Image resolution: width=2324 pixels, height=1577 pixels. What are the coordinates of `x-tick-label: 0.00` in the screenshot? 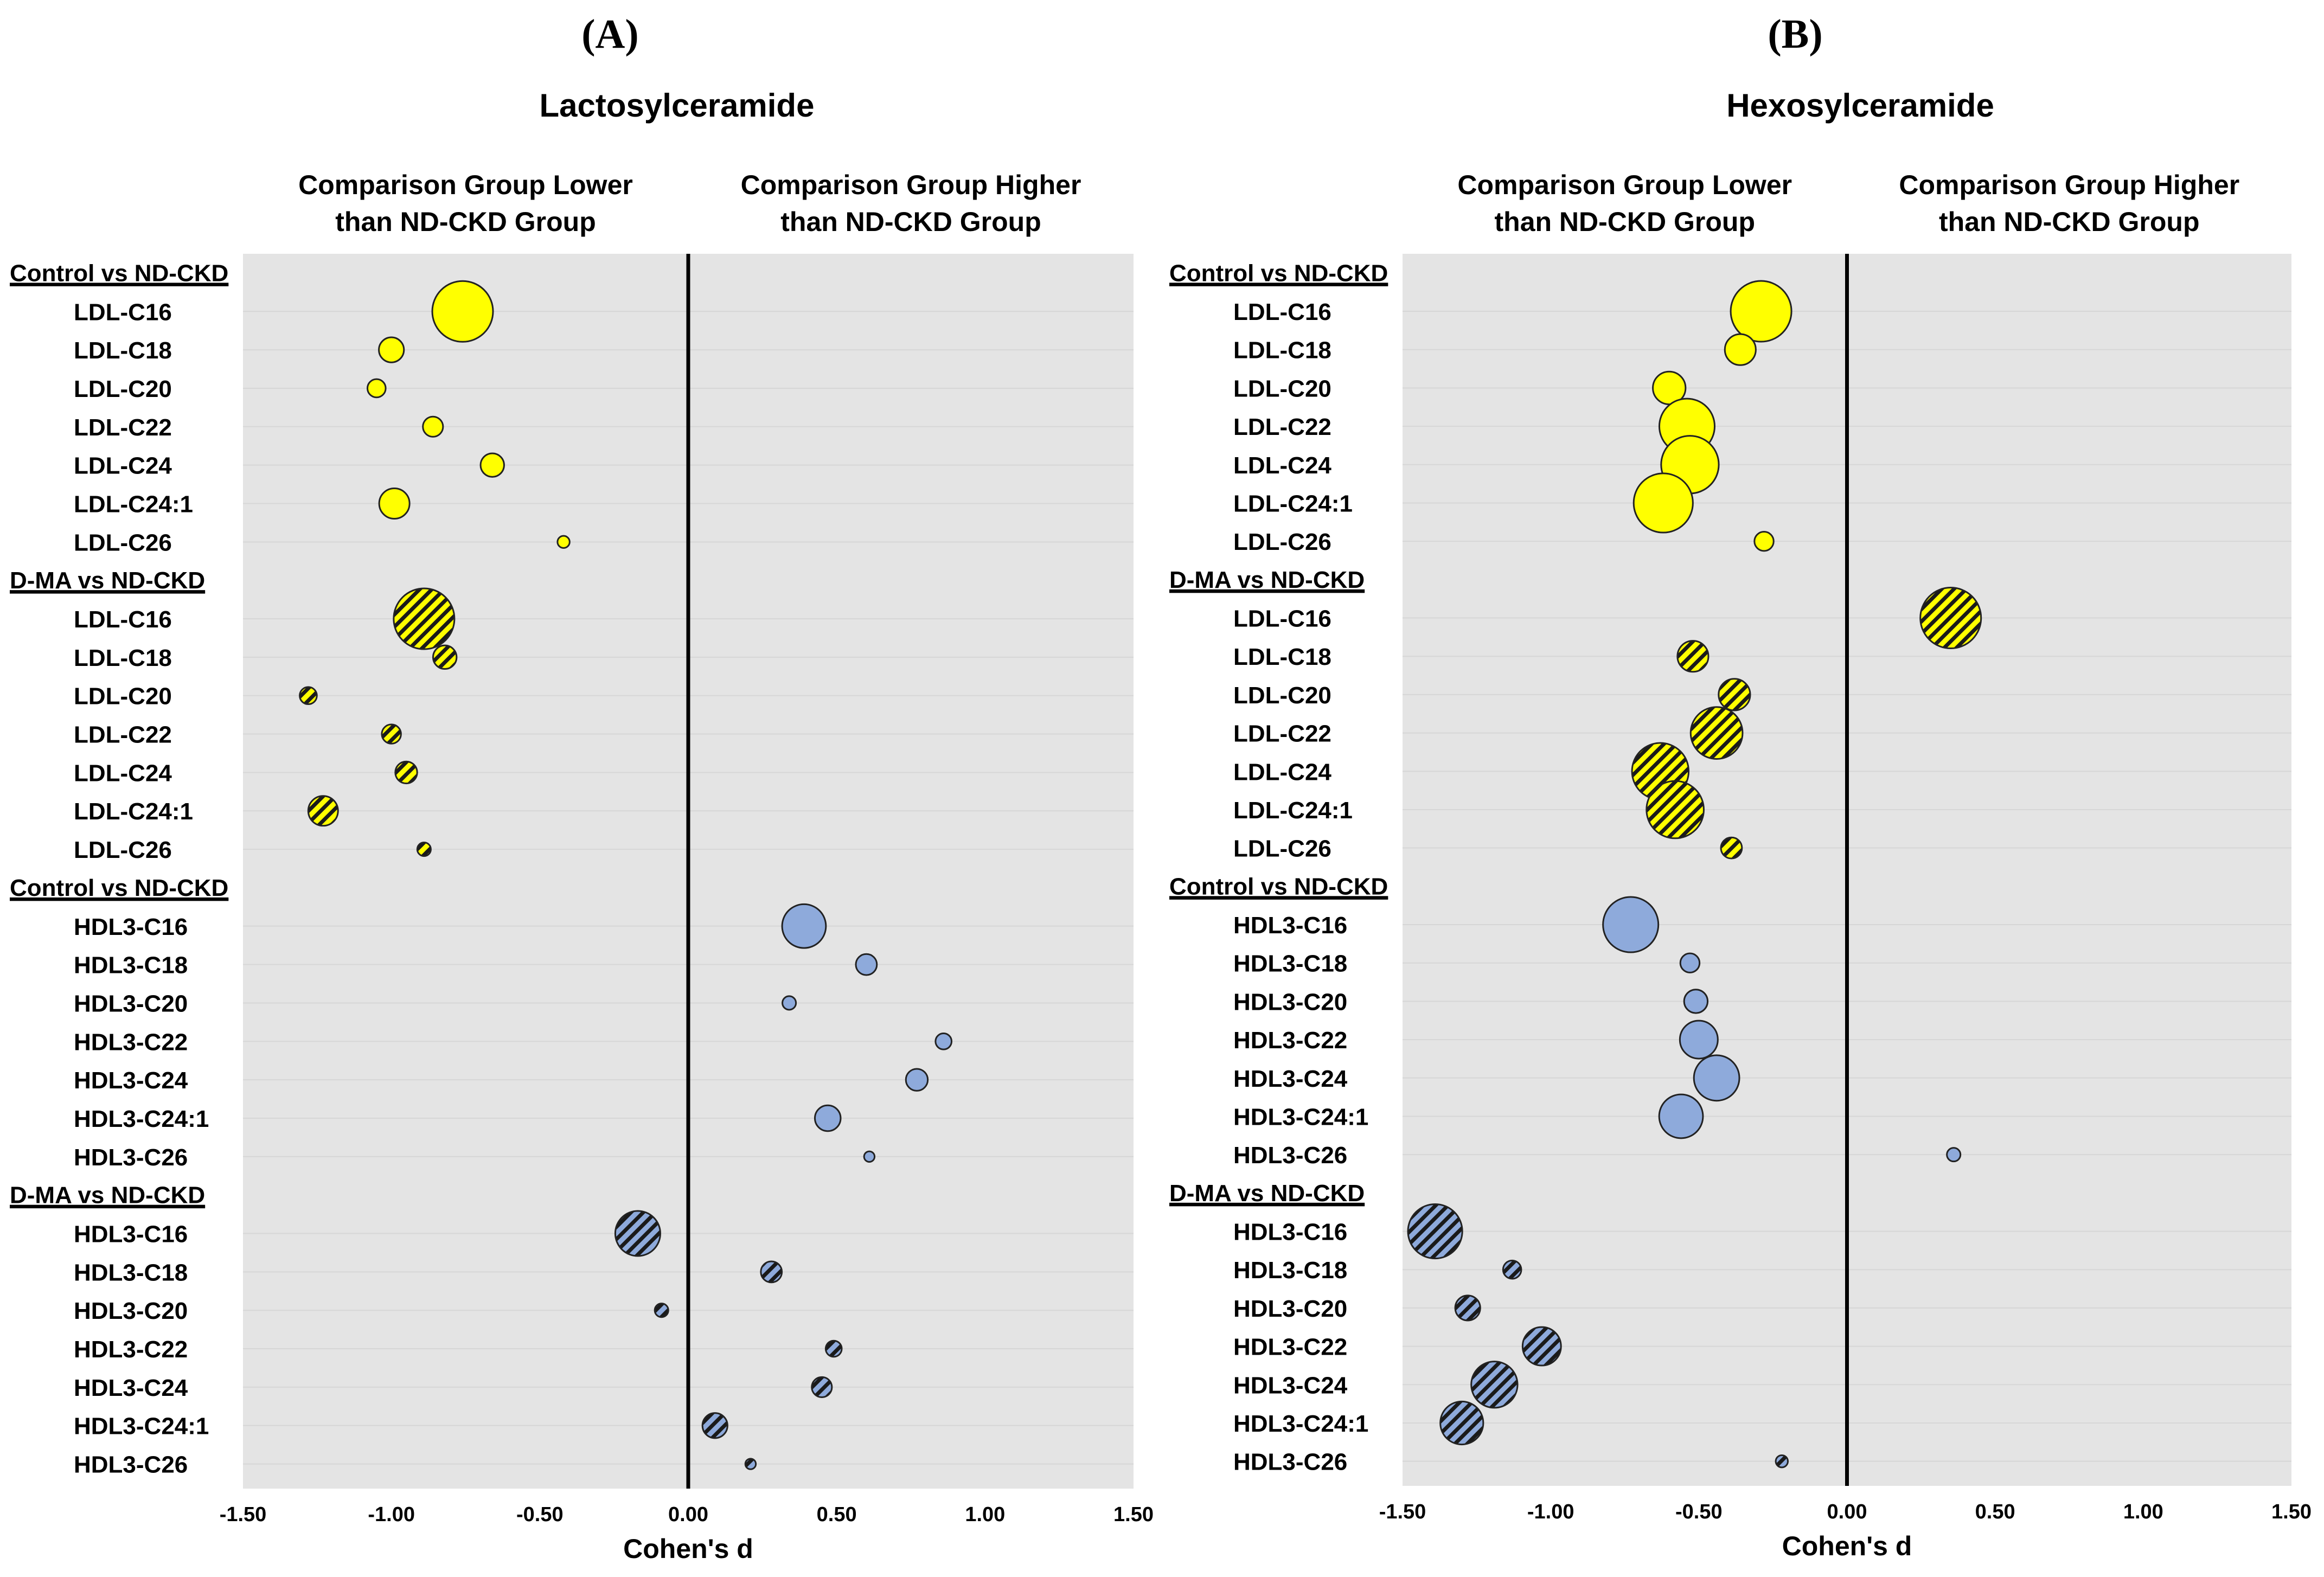 It's located at (1847, 1512).